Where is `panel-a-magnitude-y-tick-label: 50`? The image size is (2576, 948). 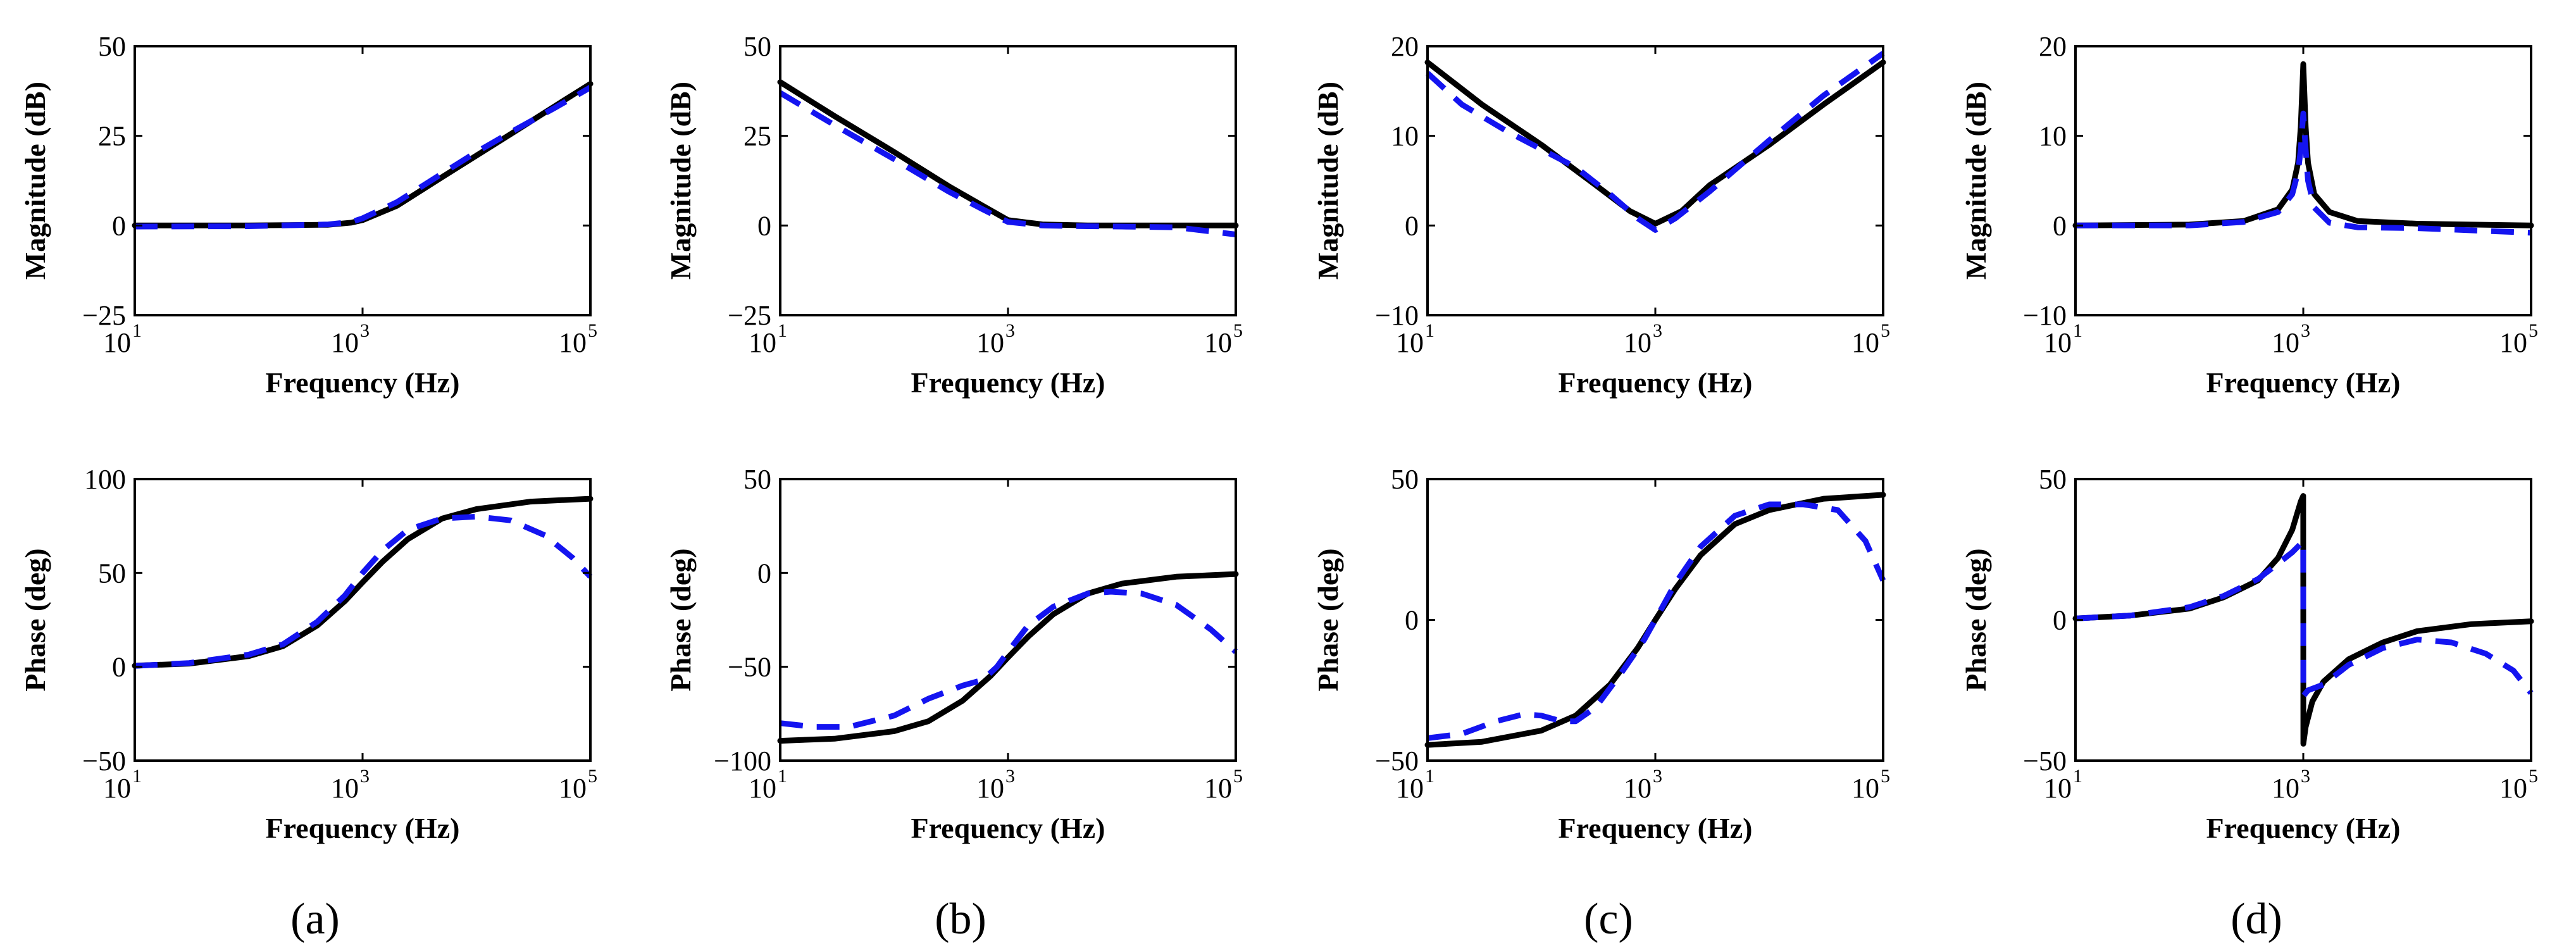 panel-a-magnitude-y-tick-label: 50 is located at coordinates (112, 46).